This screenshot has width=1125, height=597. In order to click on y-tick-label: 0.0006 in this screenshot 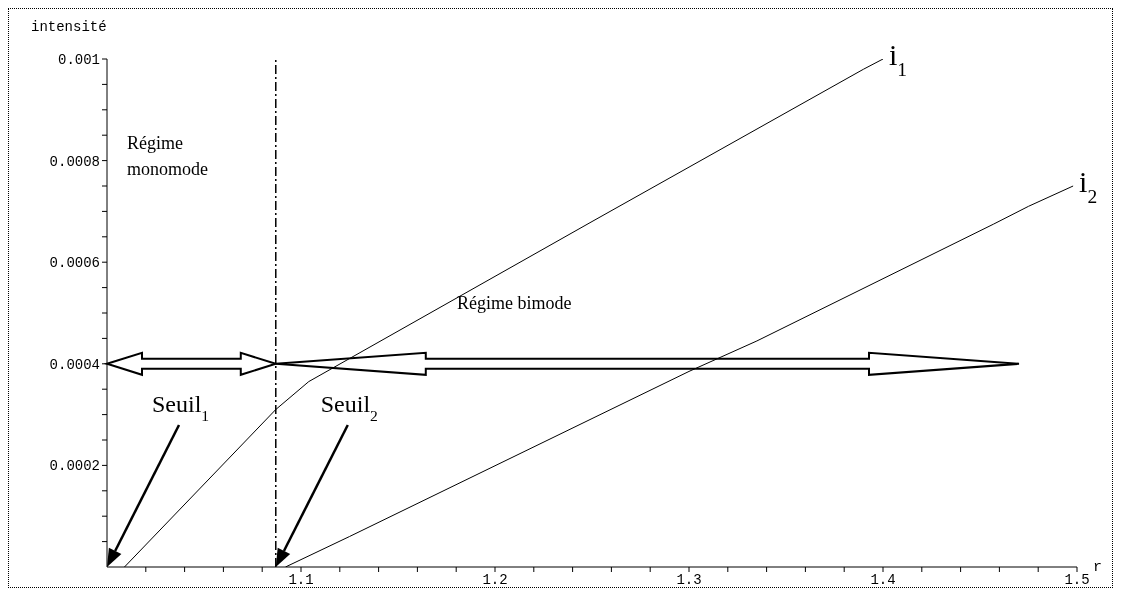, I will do `click(74, 263)`.